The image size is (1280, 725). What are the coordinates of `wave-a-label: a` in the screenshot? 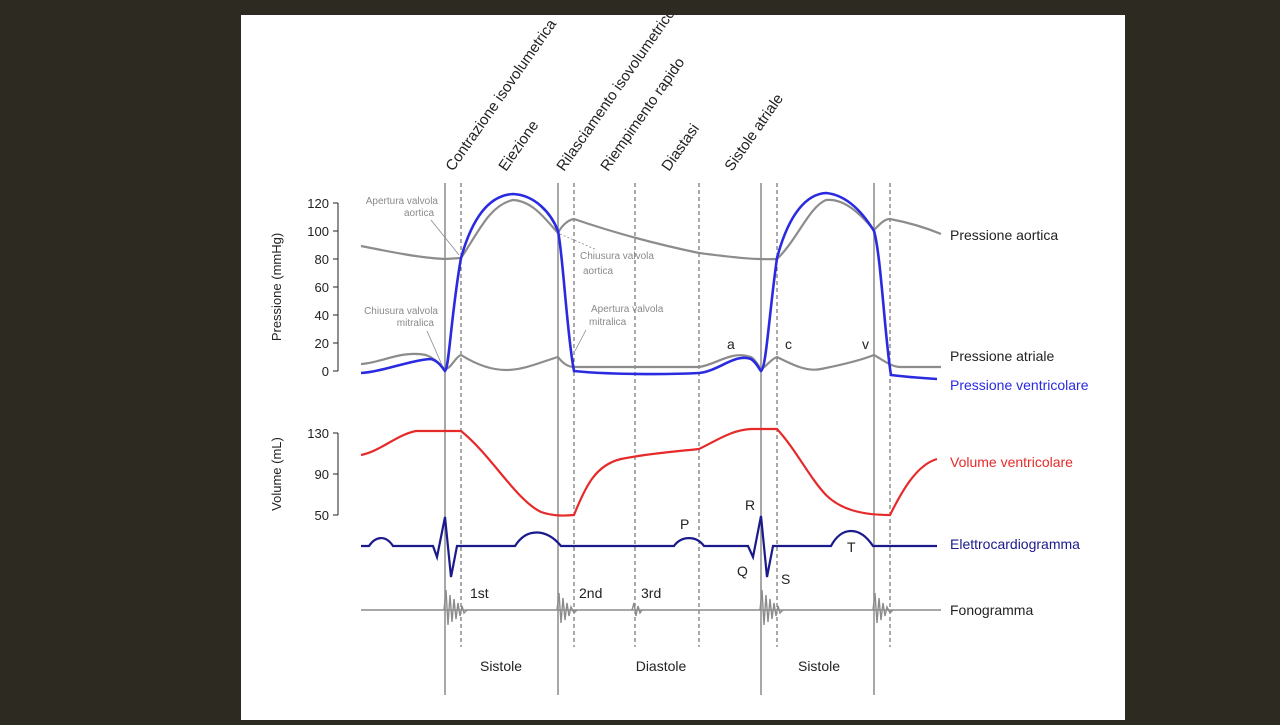 It's located at (731, 344).